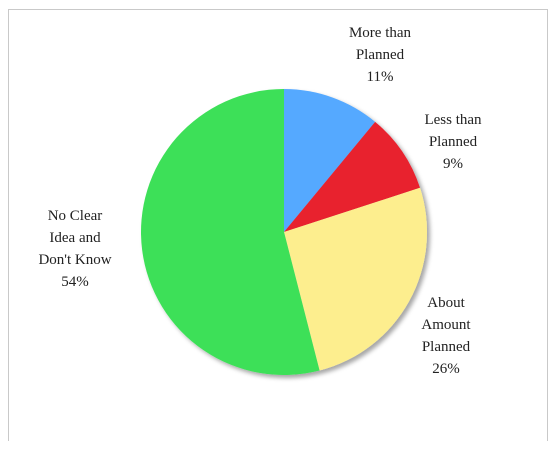  Describe the element at coordinates (75, 216) in the screenshot. I see `slice-label-line: No Clear` at that location.